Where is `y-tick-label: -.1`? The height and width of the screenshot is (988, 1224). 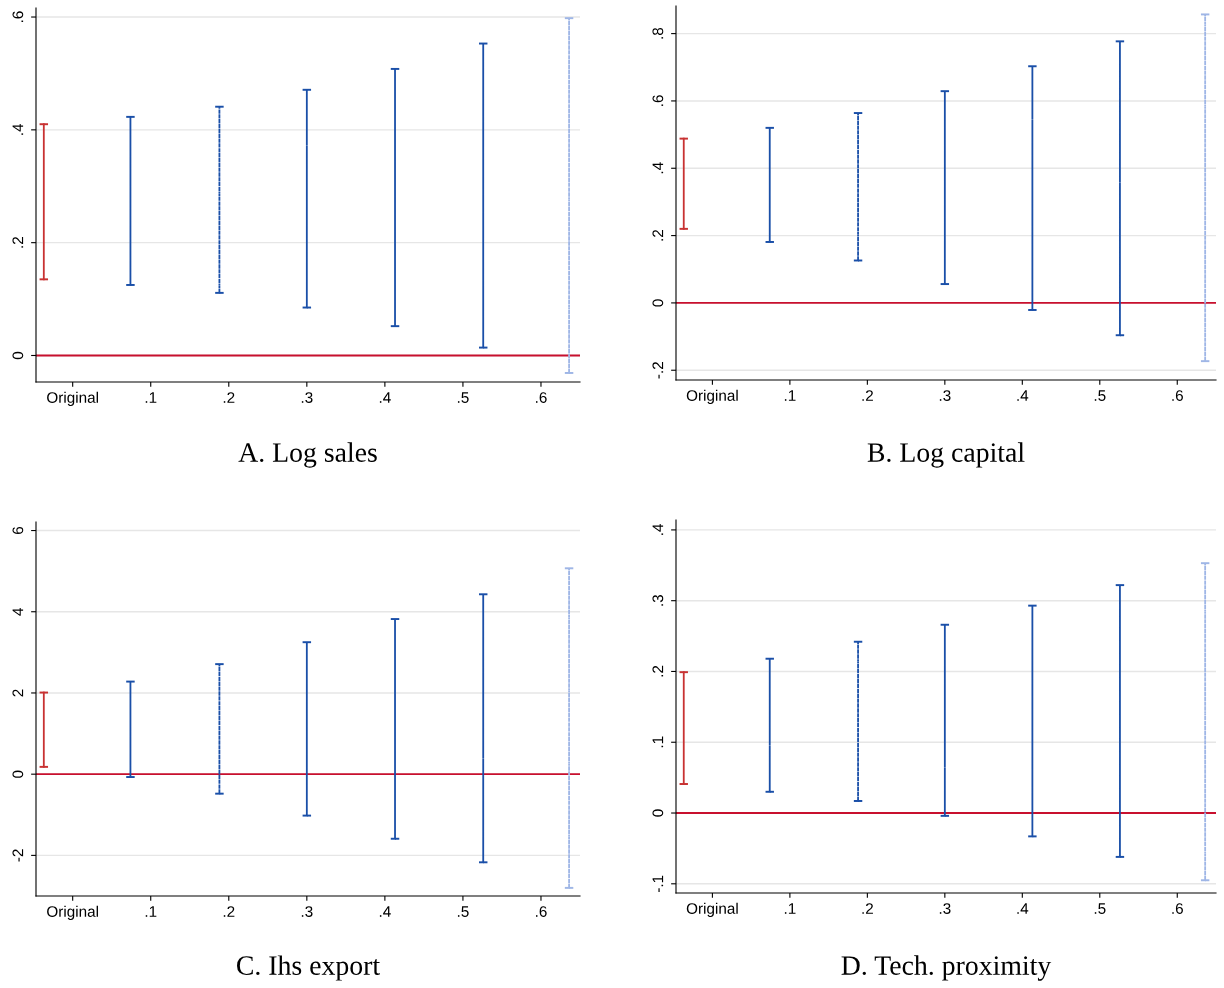 y-tick-label: -.1 is located at coordinates (658, 884).